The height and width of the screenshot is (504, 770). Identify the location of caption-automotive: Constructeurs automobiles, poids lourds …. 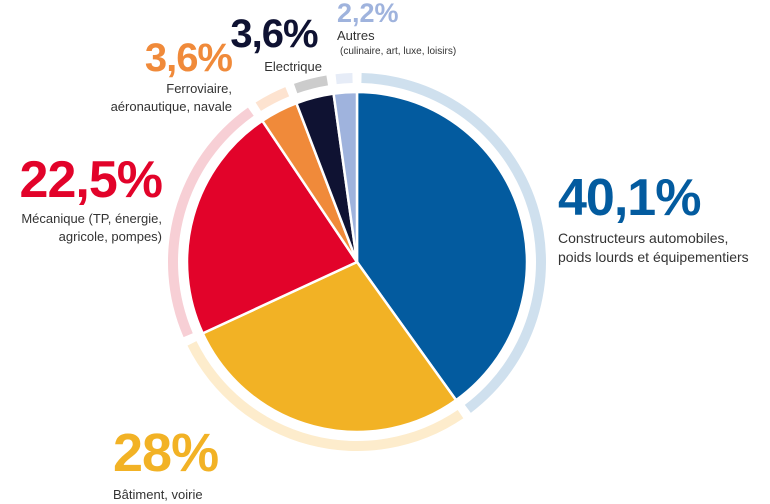
(653, 247).